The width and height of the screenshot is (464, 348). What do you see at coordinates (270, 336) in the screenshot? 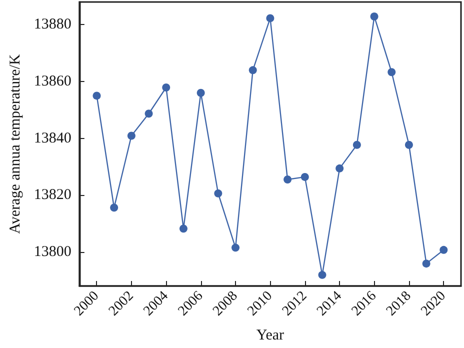
I see `x-axis-title: Year` at bounding box center [270, 336].